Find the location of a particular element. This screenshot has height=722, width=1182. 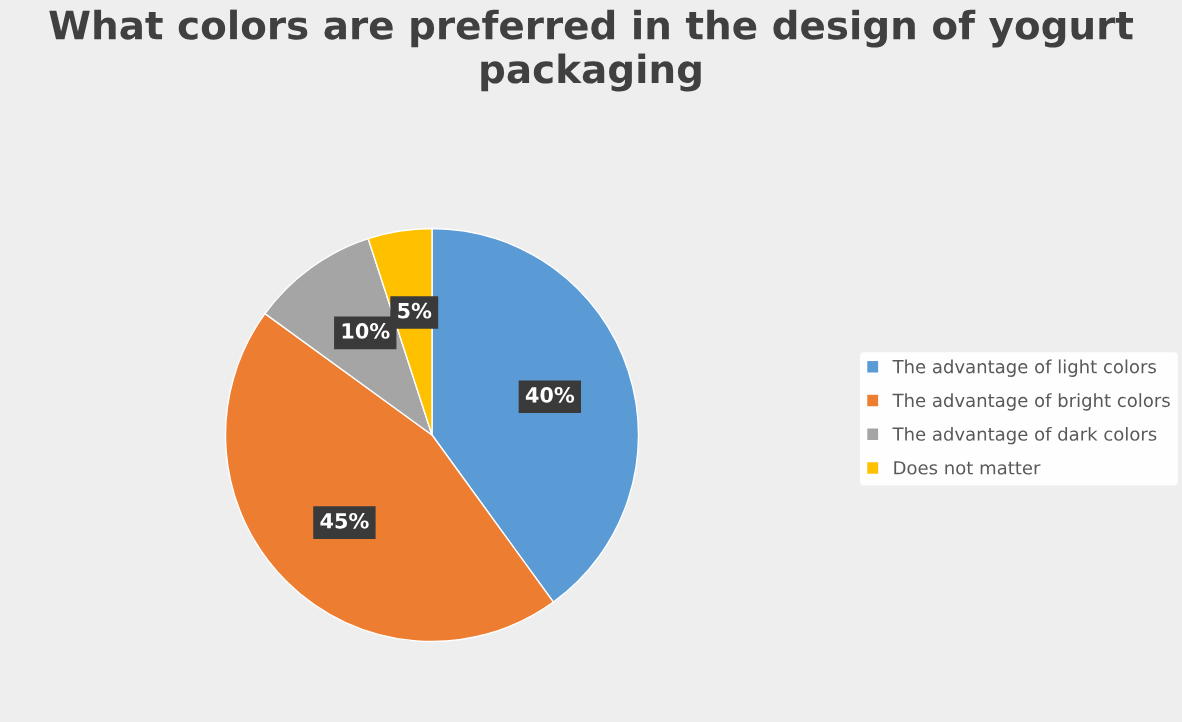

legend-label: The advantage of bright colors is located at coordinates (1031, 402).